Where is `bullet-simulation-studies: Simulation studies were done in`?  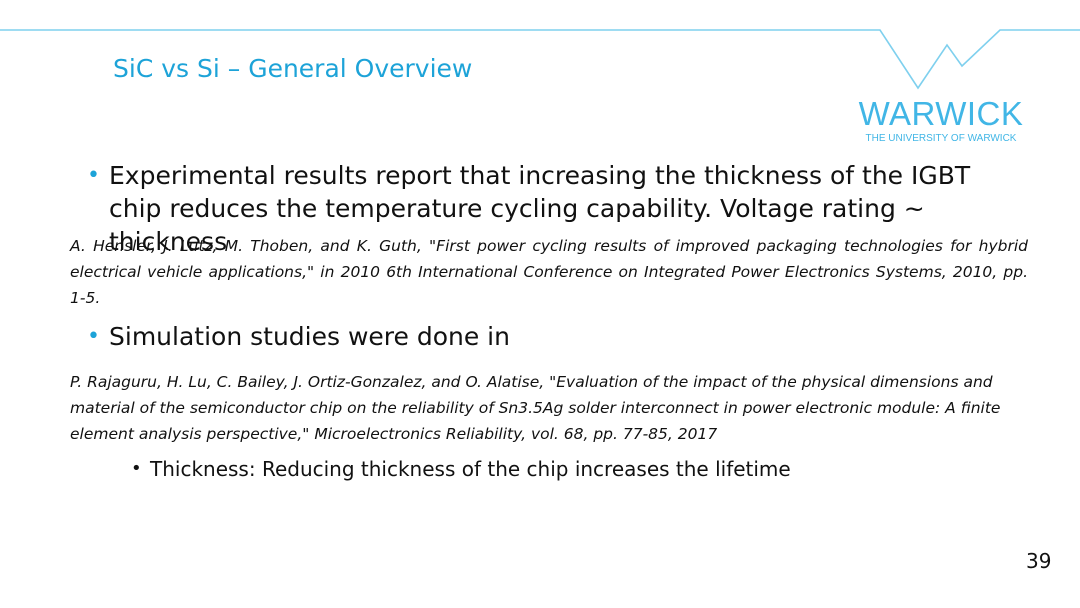 bullet-simulation-studies: Simulation studies were done in is located at coordinates (309, 336).